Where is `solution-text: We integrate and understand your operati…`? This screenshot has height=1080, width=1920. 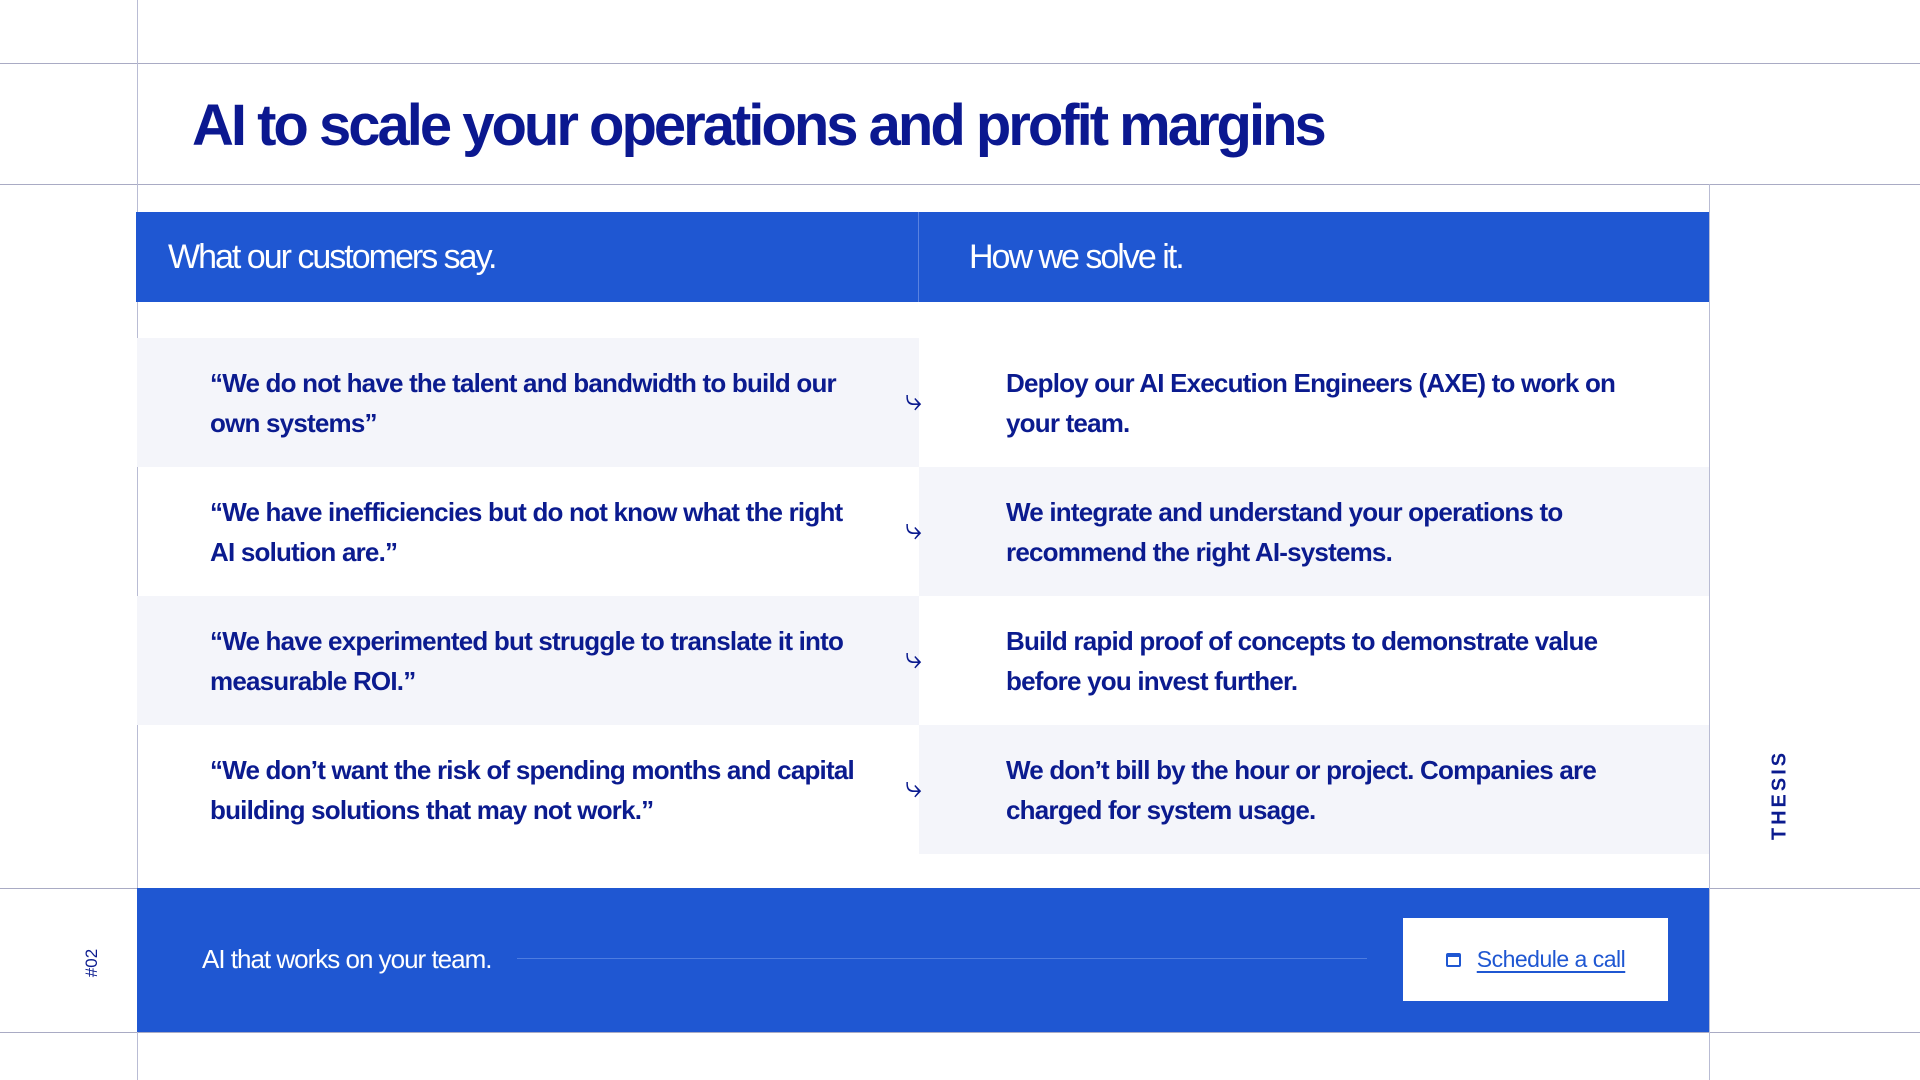 solution-text: We integrate and understand your operati… is located at coordinates (1314, 531).